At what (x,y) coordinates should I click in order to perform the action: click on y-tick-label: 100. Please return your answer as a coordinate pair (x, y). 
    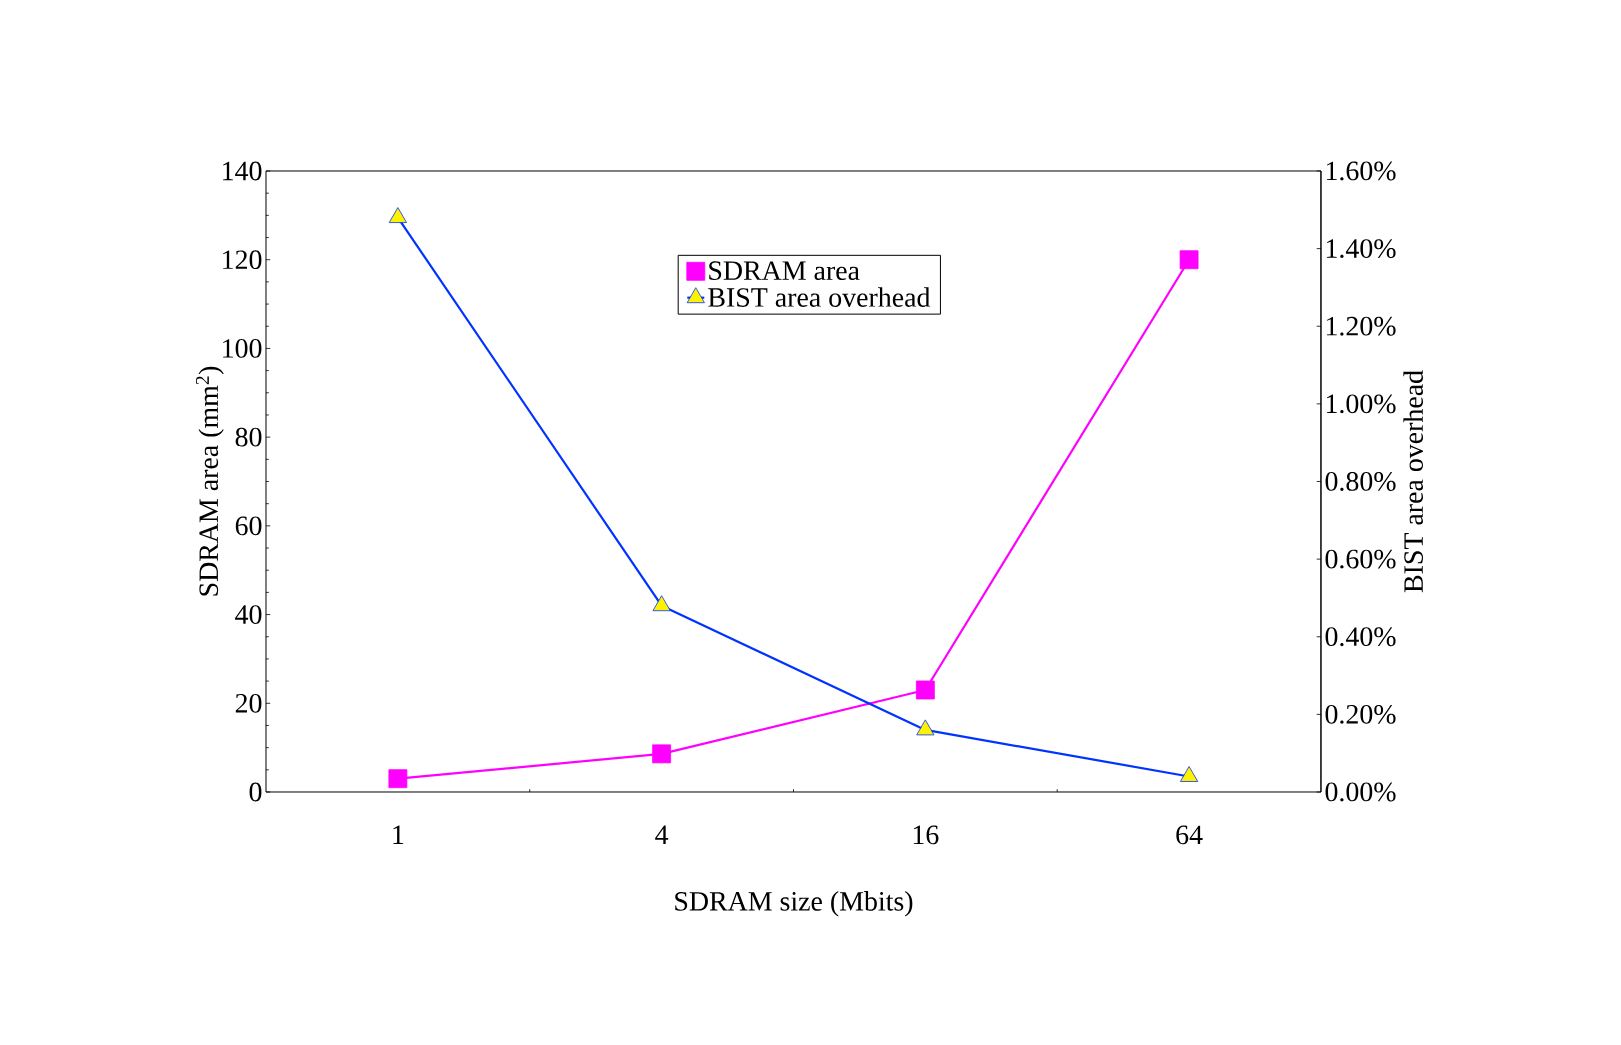
    Looking at the image, I should click on (242, 348).